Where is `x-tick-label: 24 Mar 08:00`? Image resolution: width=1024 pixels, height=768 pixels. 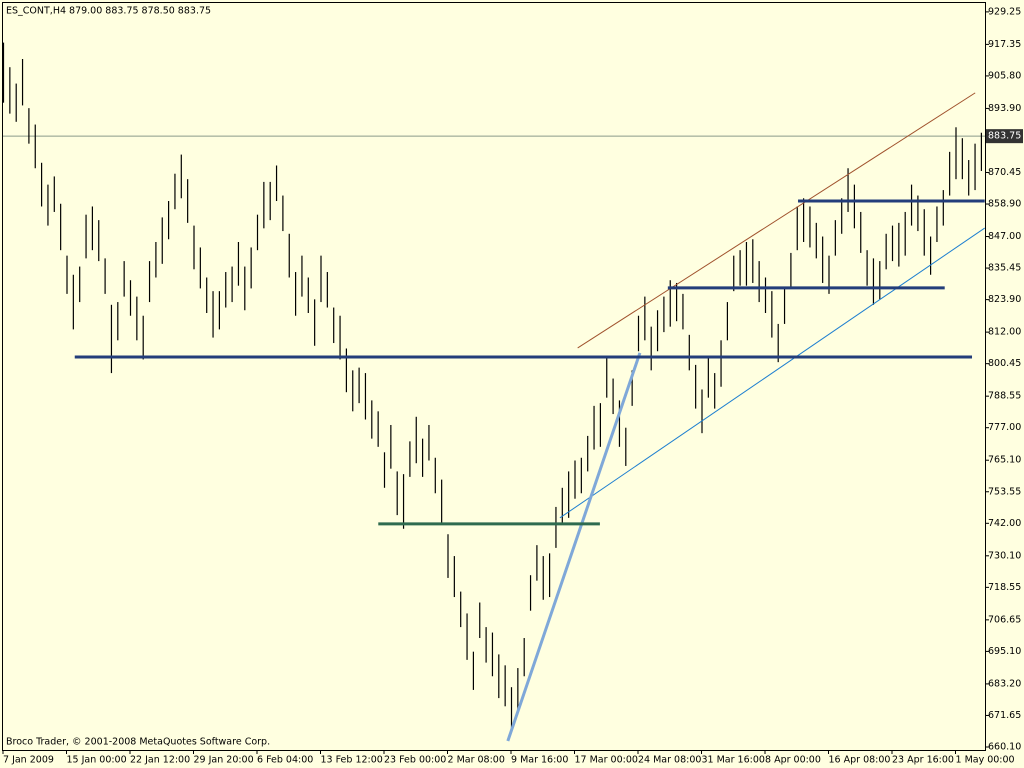 x-tick-label: 24 Mar 08:00 is located at coordinates (669, 760).